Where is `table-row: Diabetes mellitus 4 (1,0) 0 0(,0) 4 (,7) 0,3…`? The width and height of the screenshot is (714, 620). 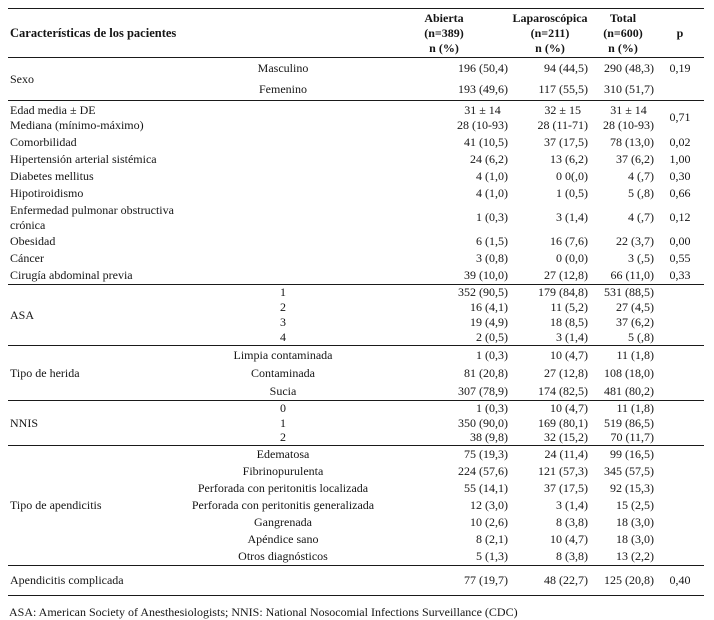
table-row: Diabetes mellitus 4 (1,0) 0 0(,0) 4 (,7) 0,3… is located at coordinates (356, 176).